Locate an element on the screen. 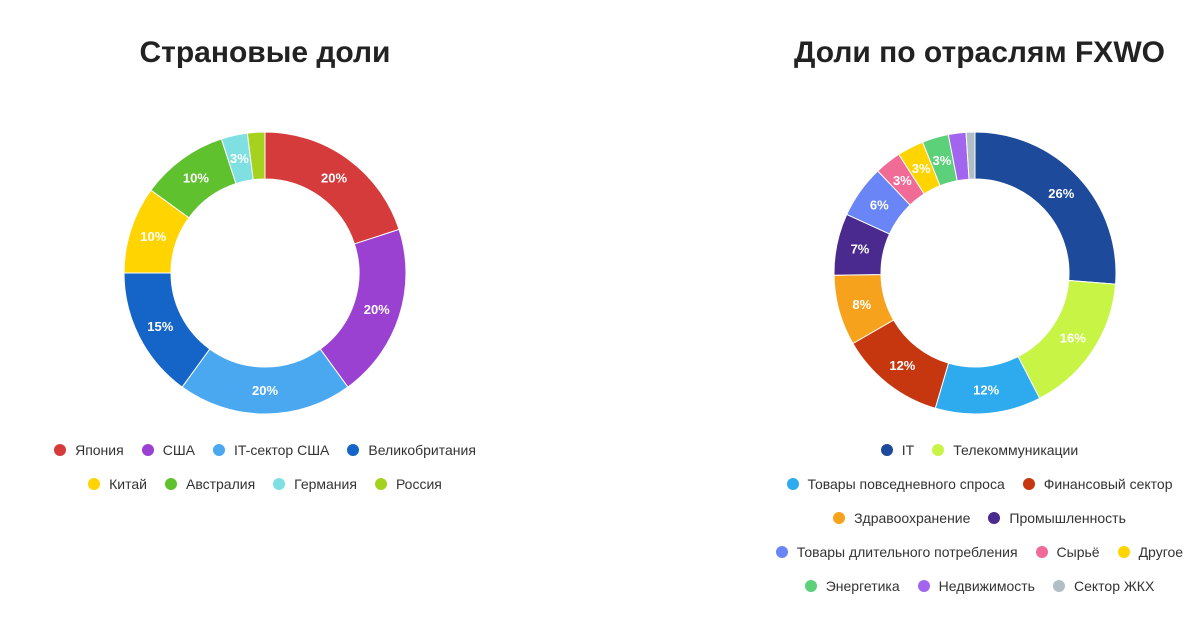 This screenshot has height=622, width=1199. legend-label: Недвижимость is located at coordinates (986, 586).